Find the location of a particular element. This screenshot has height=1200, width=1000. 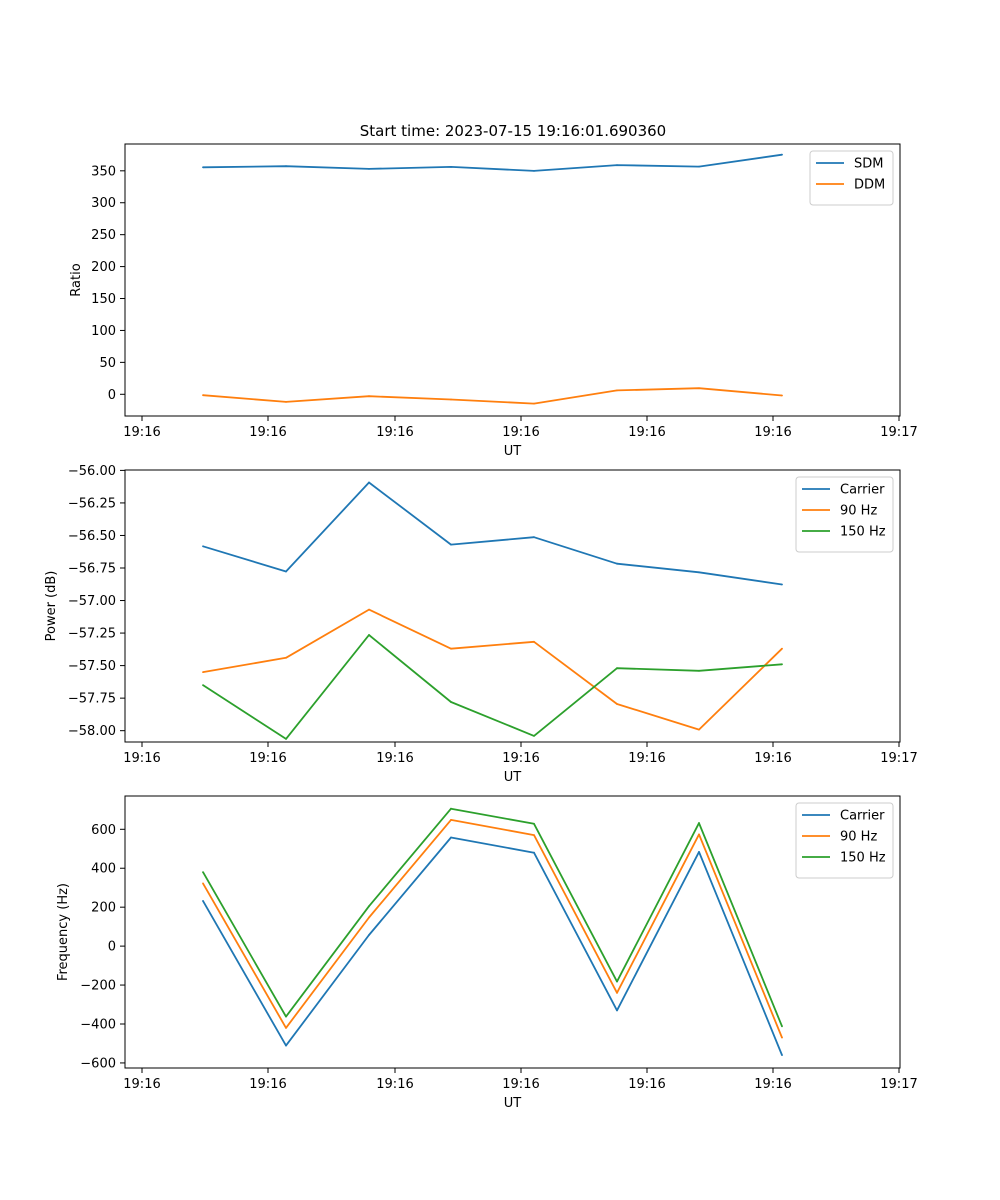

y-tick-label: −58.00 is located at coordinates (92, 731).